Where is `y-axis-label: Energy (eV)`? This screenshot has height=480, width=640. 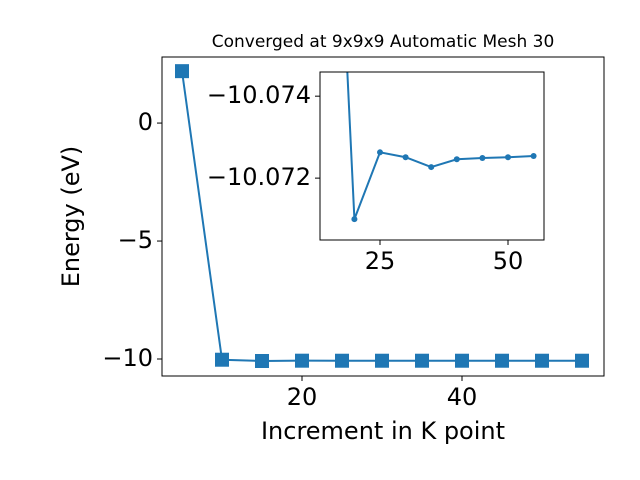
y-axis-label: Energy (eV) is located at coordinates (71, 217).